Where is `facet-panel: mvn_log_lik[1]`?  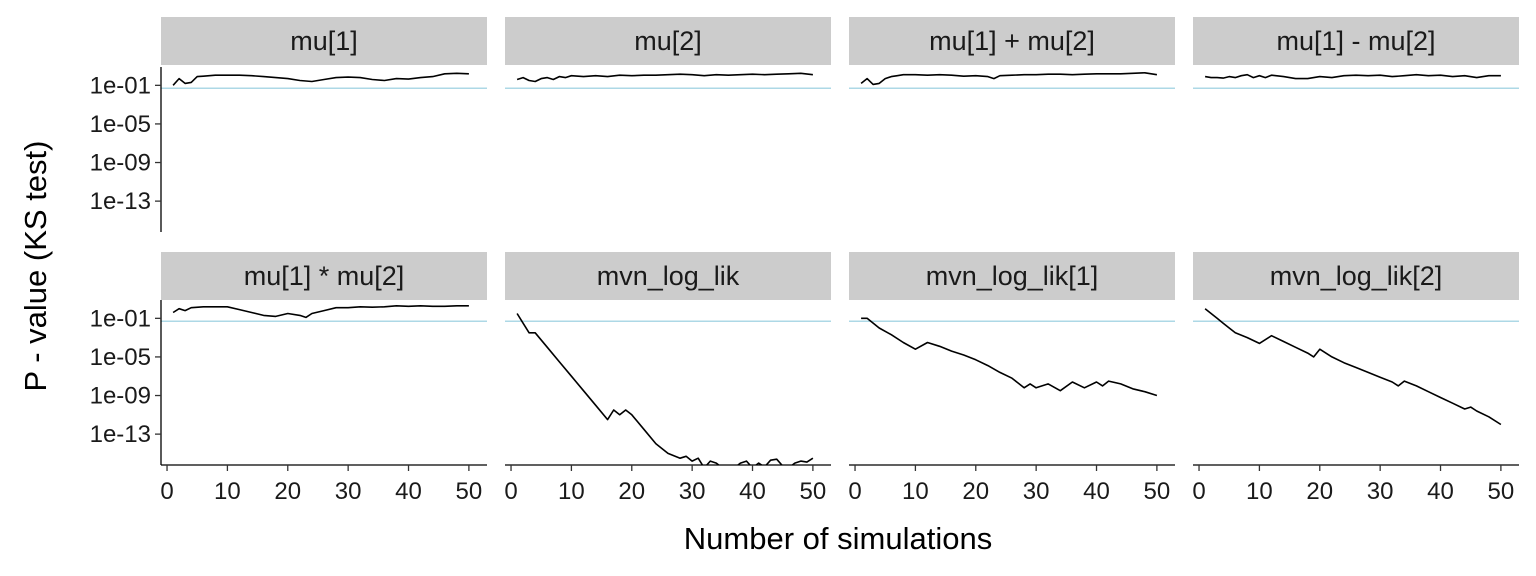
facet-panel: mvn_log_lik[1] is located at coordinates (1012, 324).